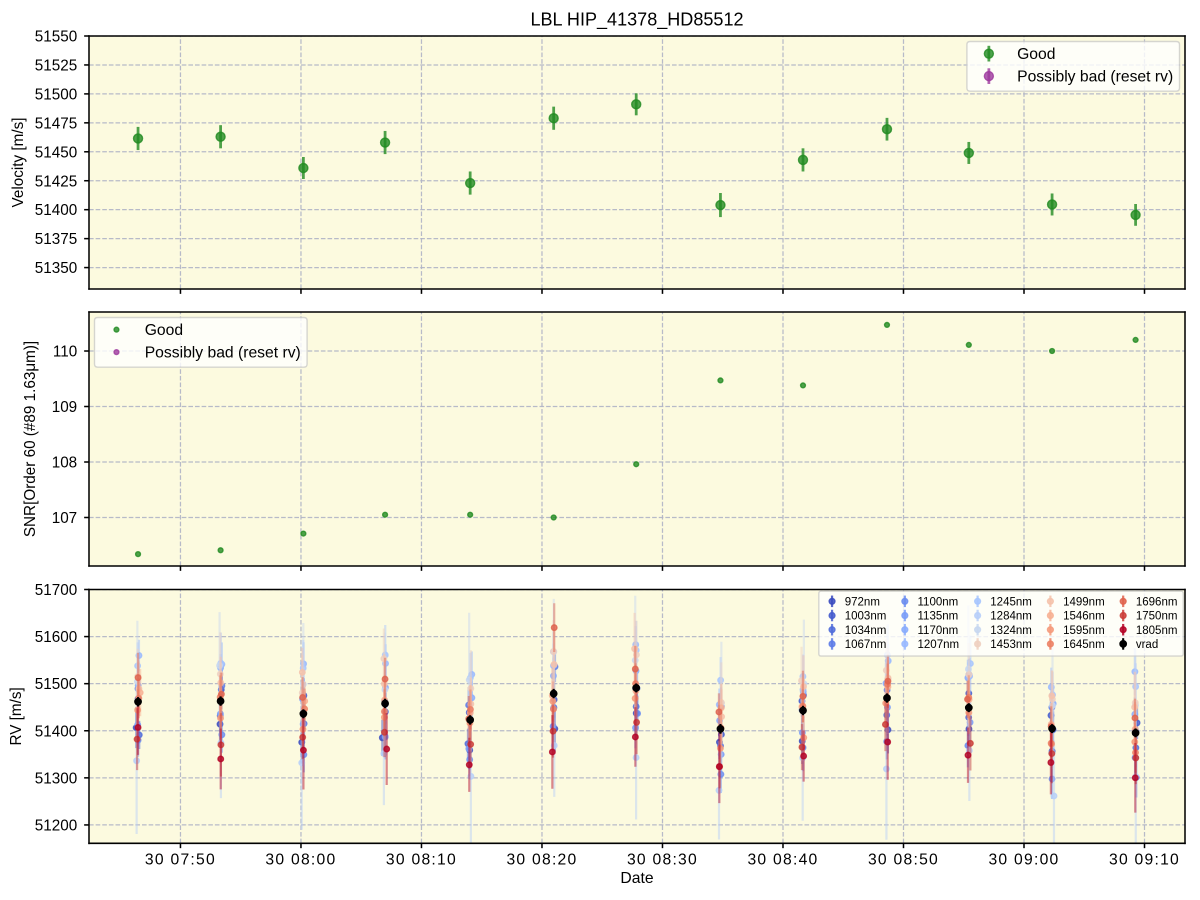 This screenshot has height=900, width=1200. I want to click on svg-text: 107, so click(64, 518).